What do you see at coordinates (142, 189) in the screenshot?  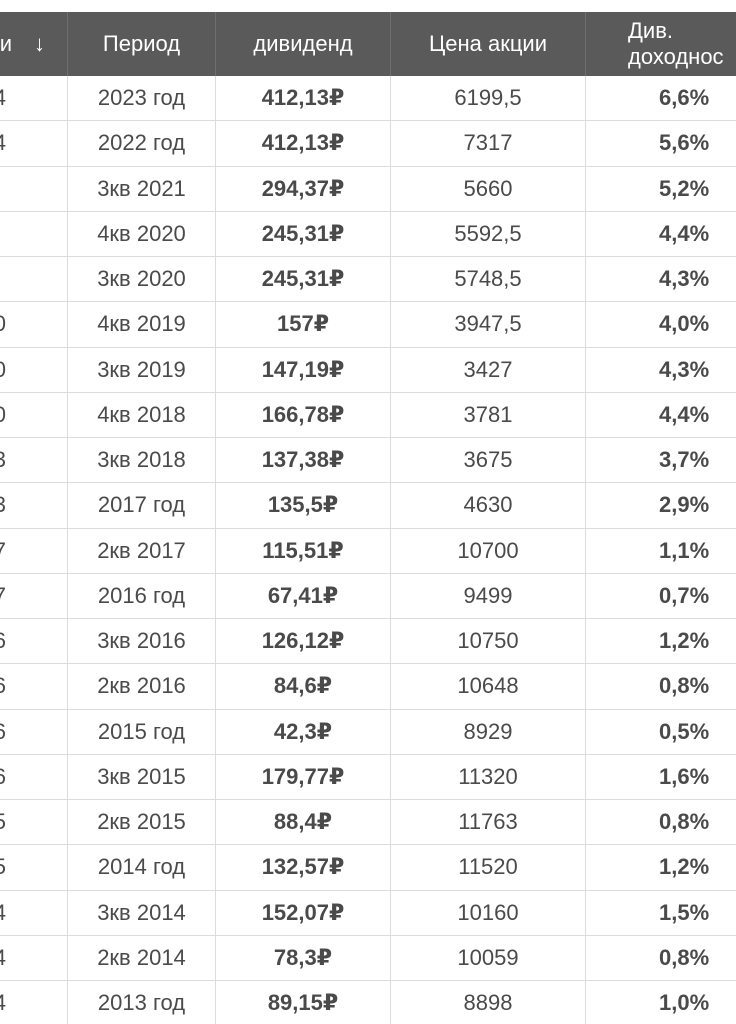 I see `table-cell: 3кв 2021` at bounding box center [142, 189].